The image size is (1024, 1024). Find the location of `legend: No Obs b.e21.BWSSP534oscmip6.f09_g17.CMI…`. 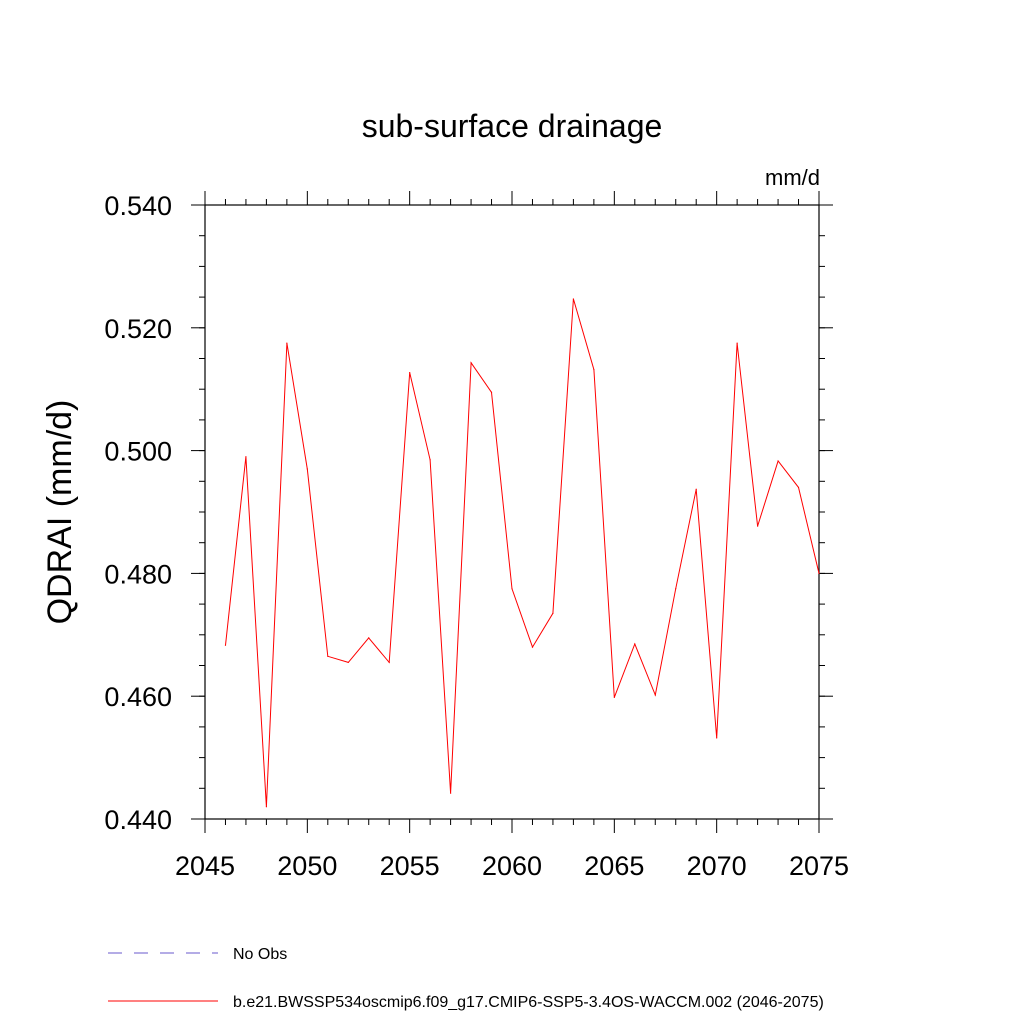

legend: No Obs b.e21.BWSSP534oscmip6.f09_g17.CMI… is located at coordinates (466, 978).